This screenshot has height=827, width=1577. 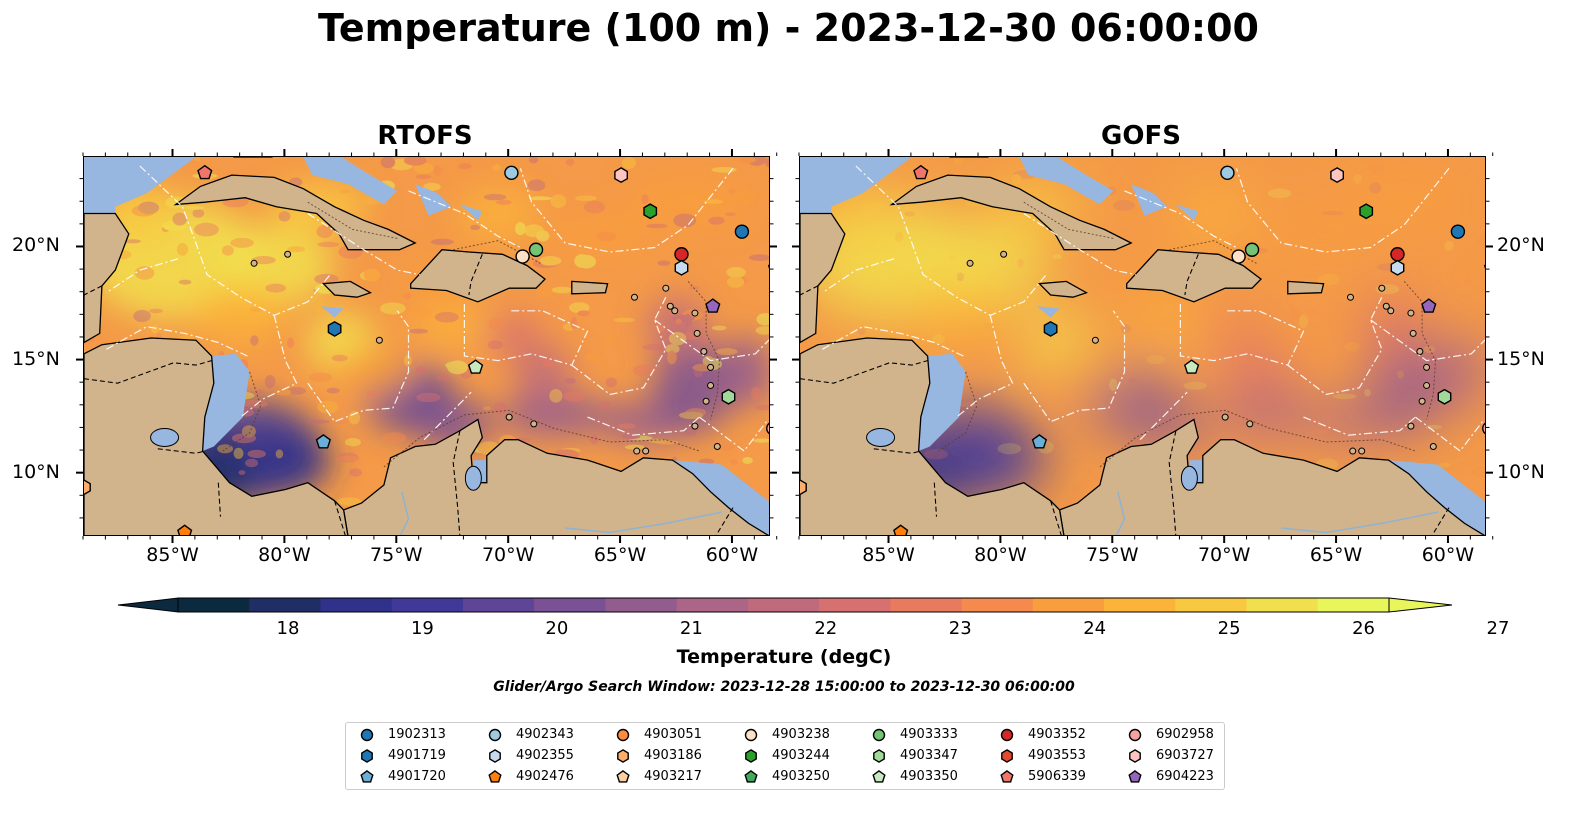 I want to click on colorbar-tick-label: 25, so click(x=1229, y=628).